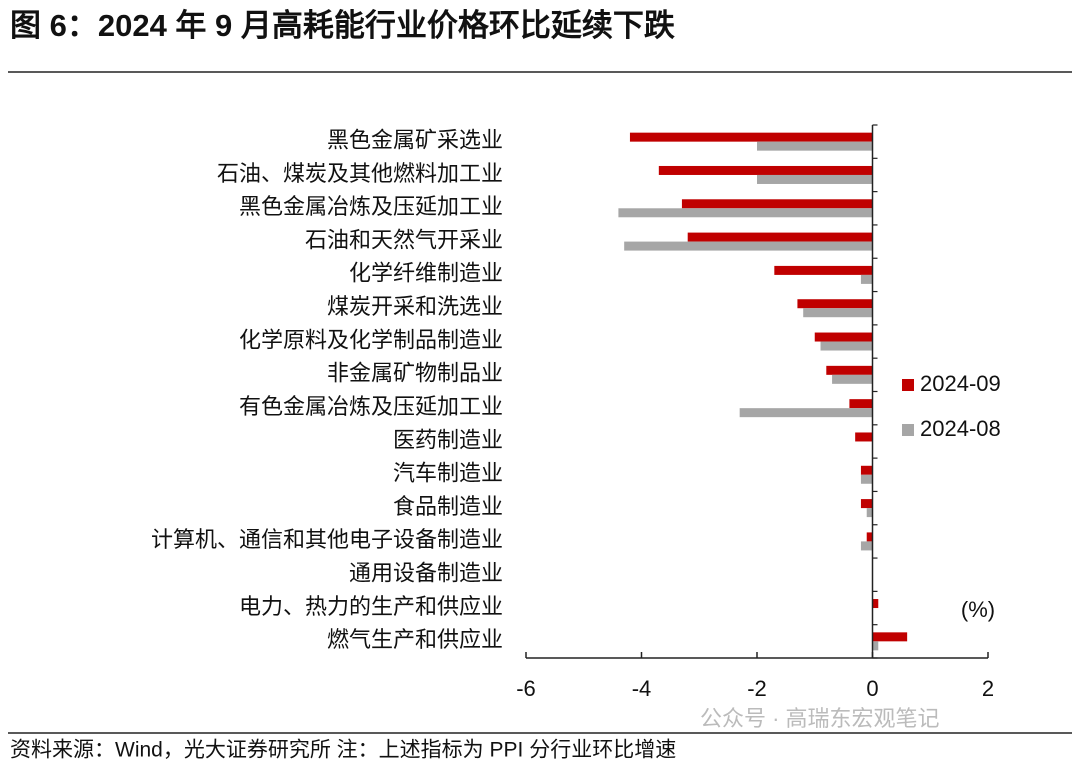 Image resolution: width=1080 pixels, height=768 pixels. Describe the element at coordinates (342, 25) in the screenshot. I see `chart-title: 图 6：2024 年 9 月高耗能行业价格环比延续下跌` at that location.